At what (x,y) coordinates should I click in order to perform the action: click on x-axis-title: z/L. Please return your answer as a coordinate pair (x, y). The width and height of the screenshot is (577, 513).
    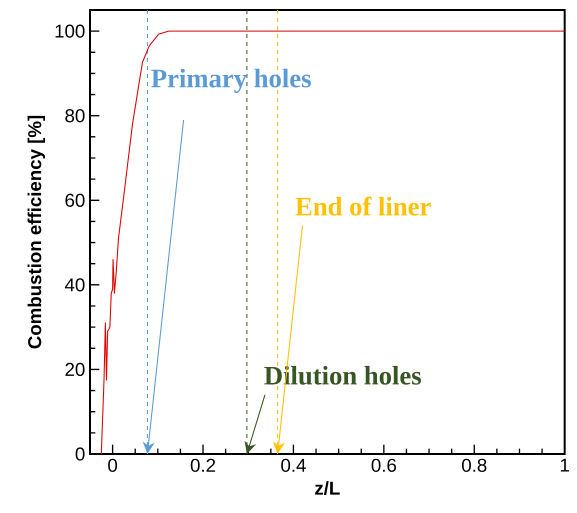
    Looking at the image, I should click on (327, 488).